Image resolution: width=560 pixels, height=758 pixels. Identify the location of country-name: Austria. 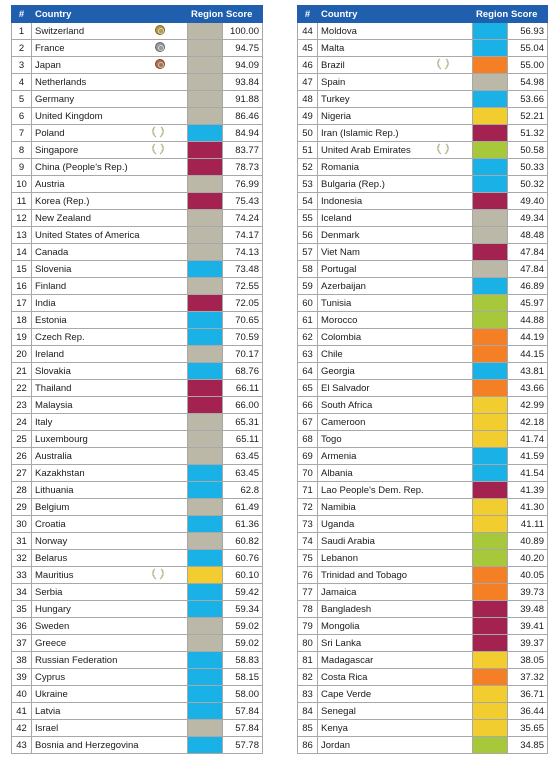
(50, 184).